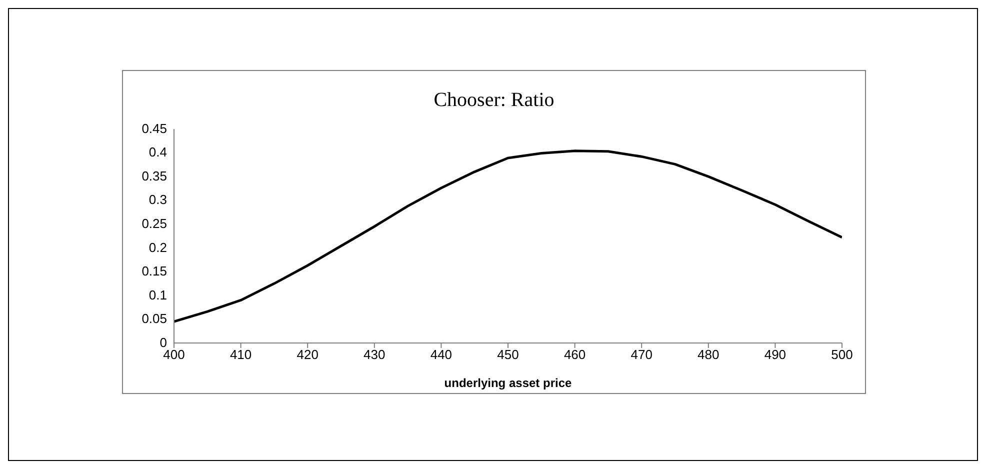 Image resolution: width=986 pixels, height=469 pixels. I want to click on x-tick-label: 490, so click(775, 354).